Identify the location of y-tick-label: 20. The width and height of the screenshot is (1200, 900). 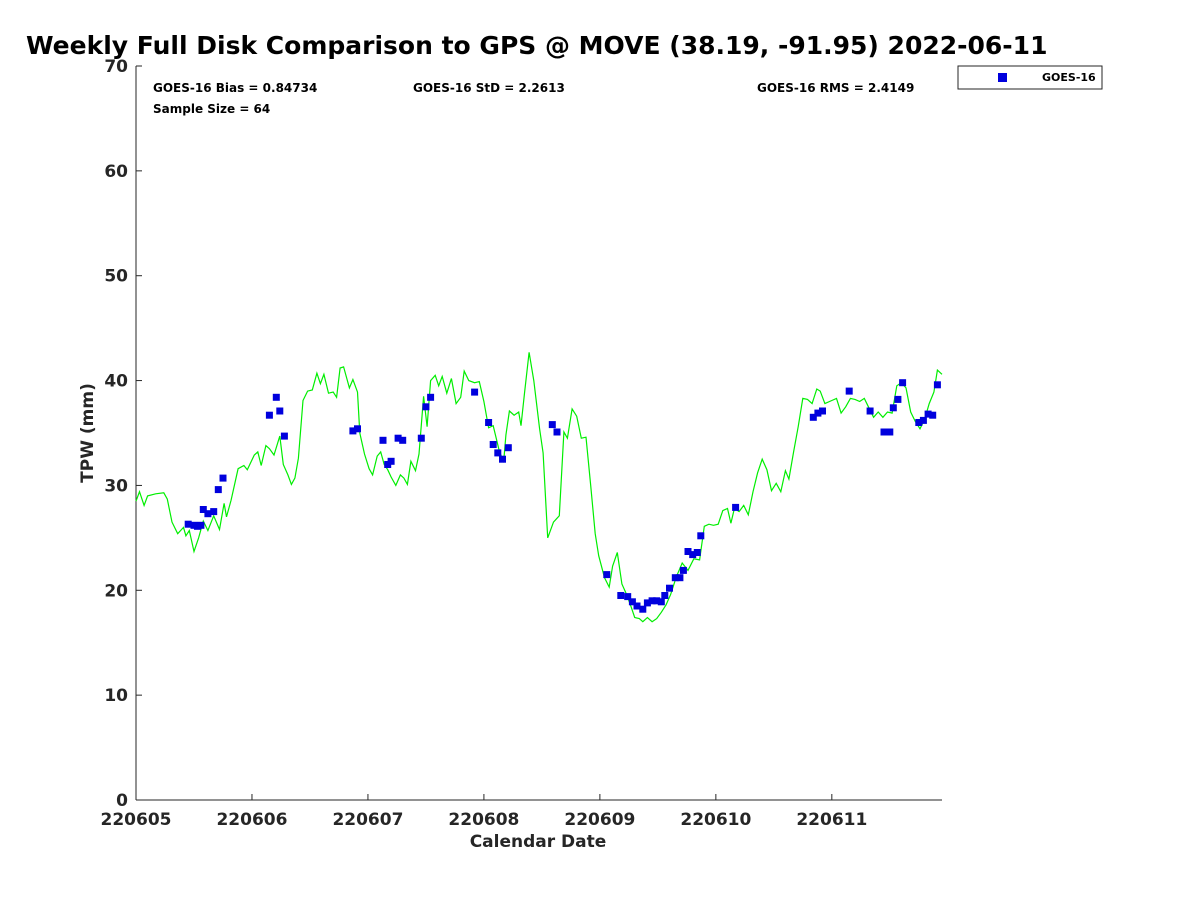
(116, 591).